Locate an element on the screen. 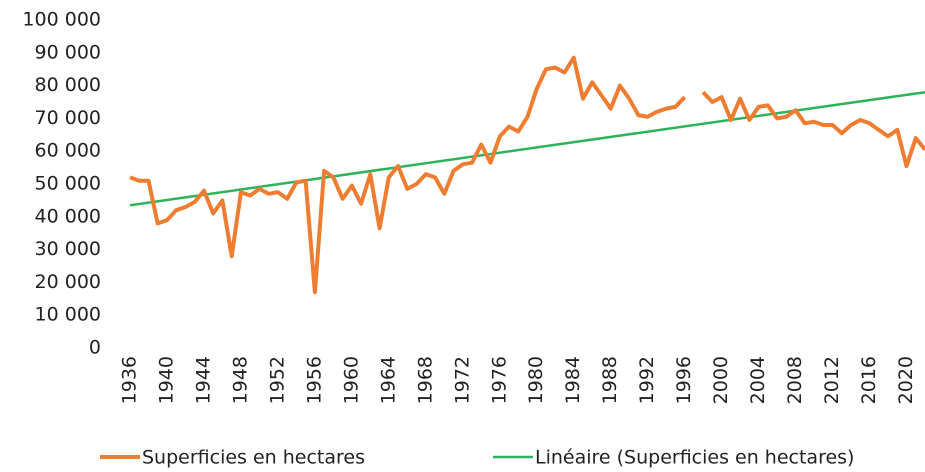 Image resolution: width=925 pixels, height=472 pixels. legend-label: Linéaire (Superficies en hectares) is located at coordinates (694, 458).